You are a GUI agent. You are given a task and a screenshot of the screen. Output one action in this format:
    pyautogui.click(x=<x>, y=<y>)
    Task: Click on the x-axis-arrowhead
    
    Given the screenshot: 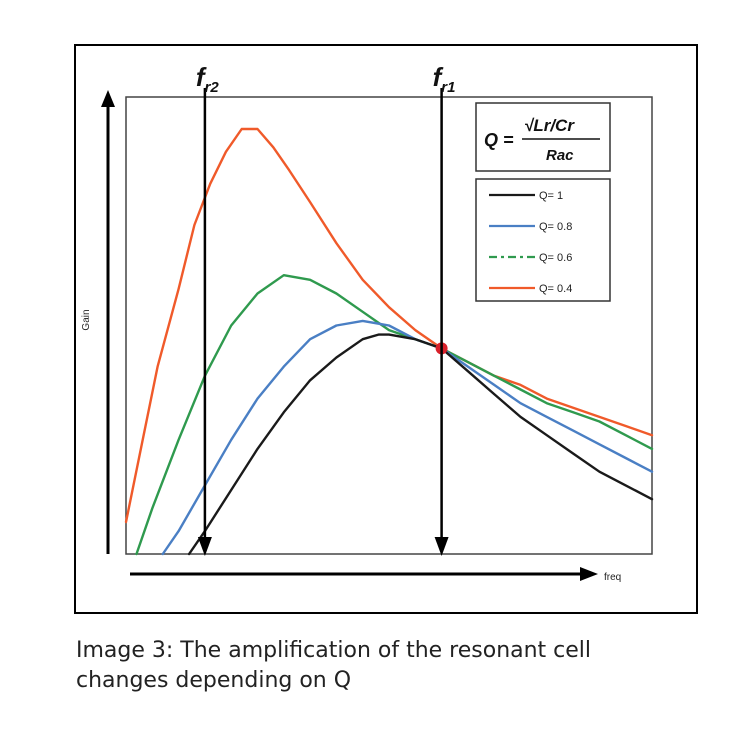 What is the action you would take?
    pyautogui.click(x=589, y=574)
    